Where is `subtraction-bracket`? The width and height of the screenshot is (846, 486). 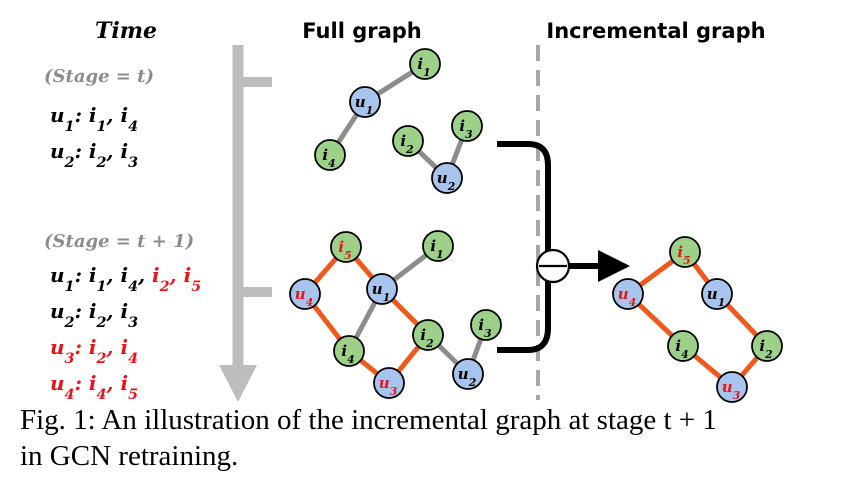 subtraction-bracket is located at coordinates (524, 247).